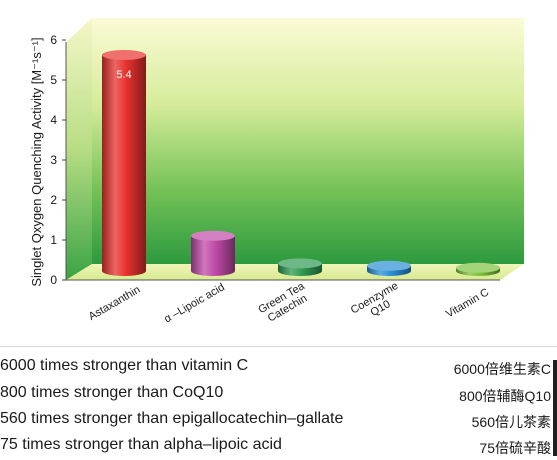  I want to click on comparison-chinese: 800倍辅酶Q10, so click(505, 396).